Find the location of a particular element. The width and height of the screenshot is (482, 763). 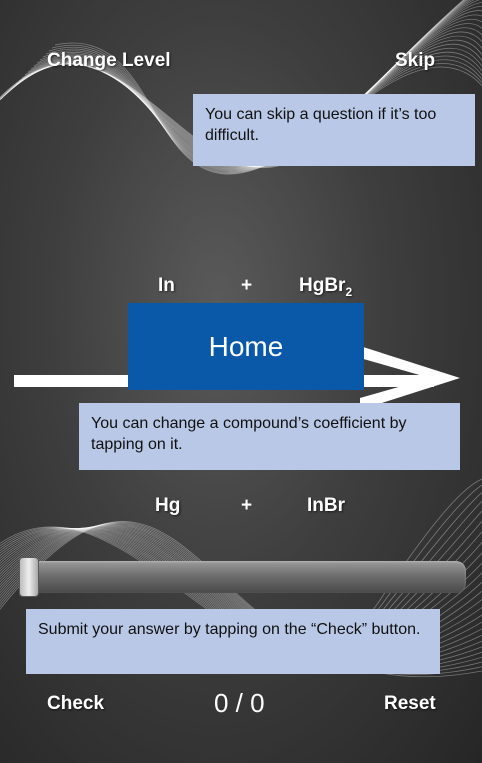

reactant-in: In is located at coordinates (166, 285).